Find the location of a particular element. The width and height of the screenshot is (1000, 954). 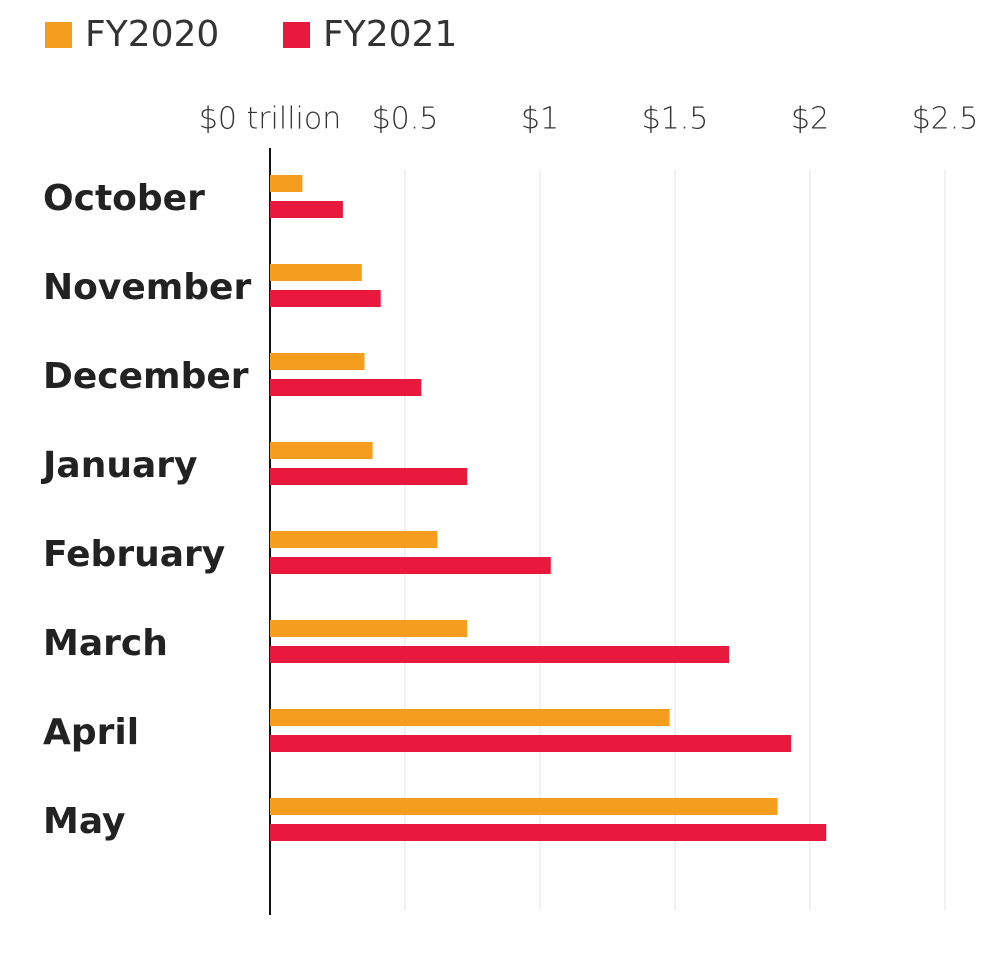

x-tick-label: $0.5 is located at coordinates (405, 119).